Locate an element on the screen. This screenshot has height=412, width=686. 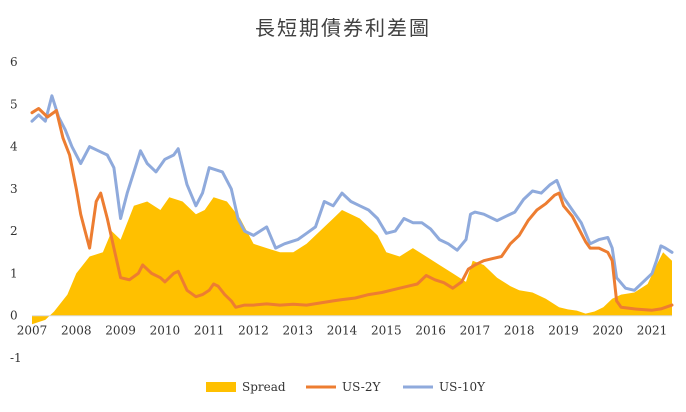
chart-title: 長短期債券利差圖 is located at coordinates (343, 28).